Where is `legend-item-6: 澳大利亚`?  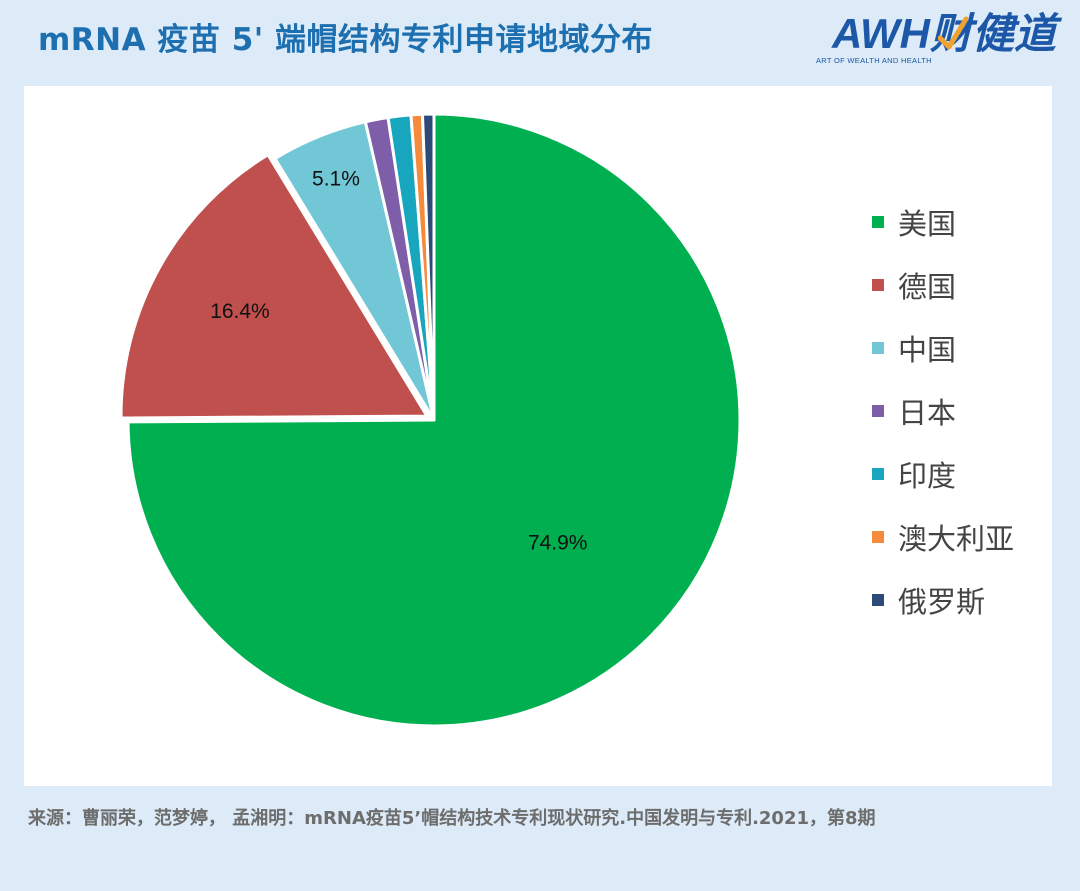
legend-item-6: 澳大利亚 is located at coordinates (943, 536).